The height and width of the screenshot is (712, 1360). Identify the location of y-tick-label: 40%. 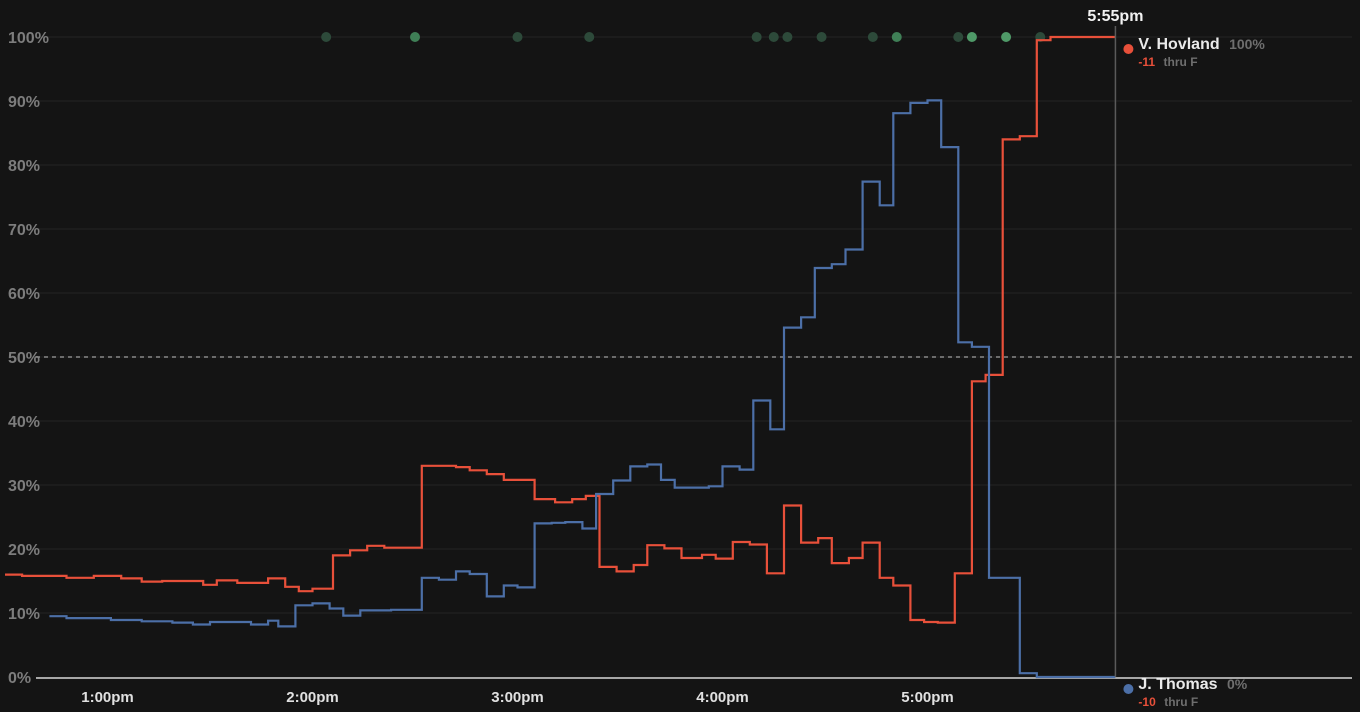
(24, 422).